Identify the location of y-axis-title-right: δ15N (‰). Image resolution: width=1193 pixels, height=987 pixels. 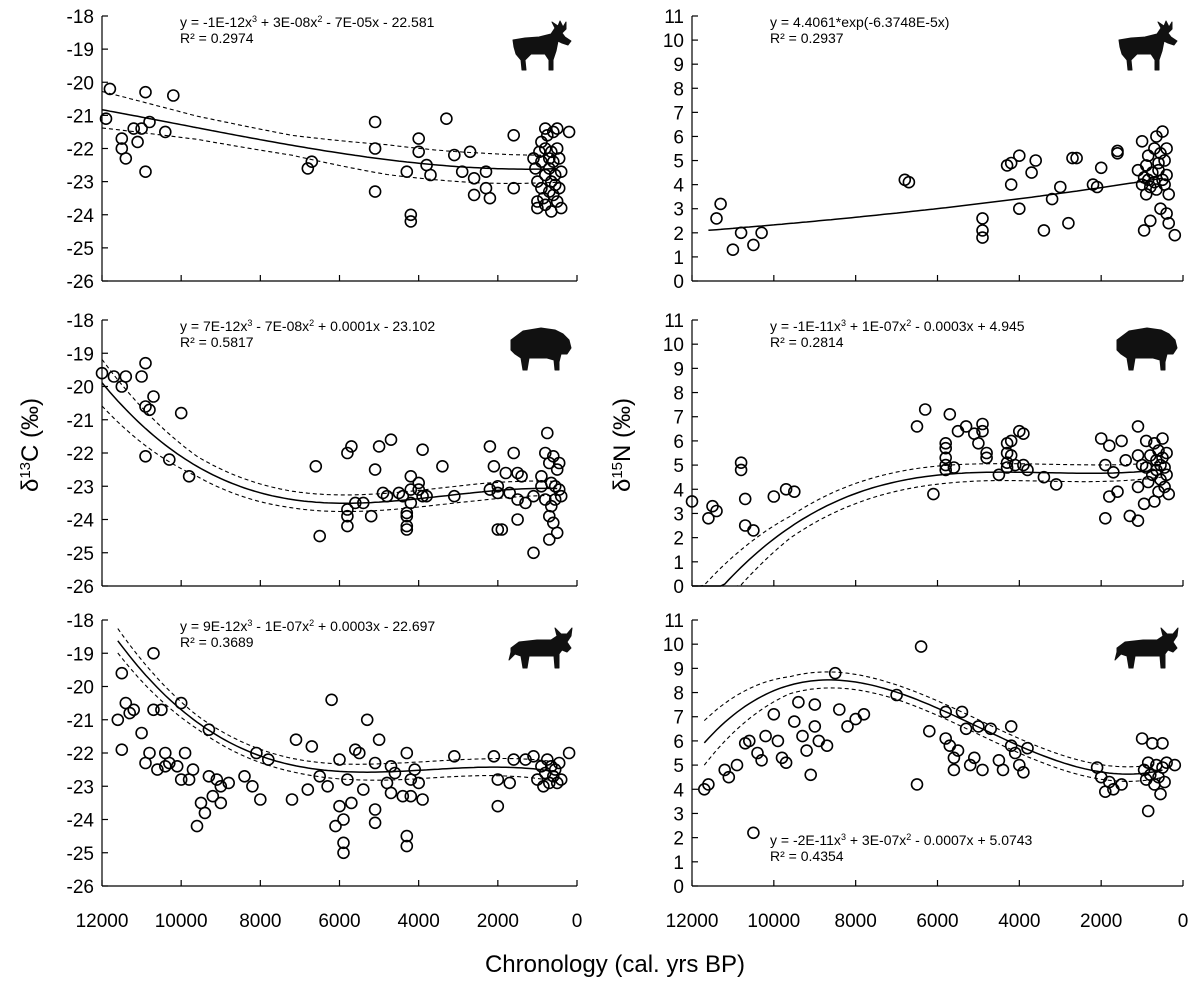
(623, 445).